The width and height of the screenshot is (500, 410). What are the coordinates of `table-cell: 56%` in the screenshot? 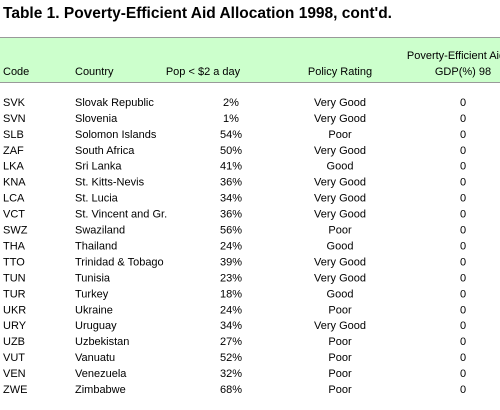 It's located at (231, 231).